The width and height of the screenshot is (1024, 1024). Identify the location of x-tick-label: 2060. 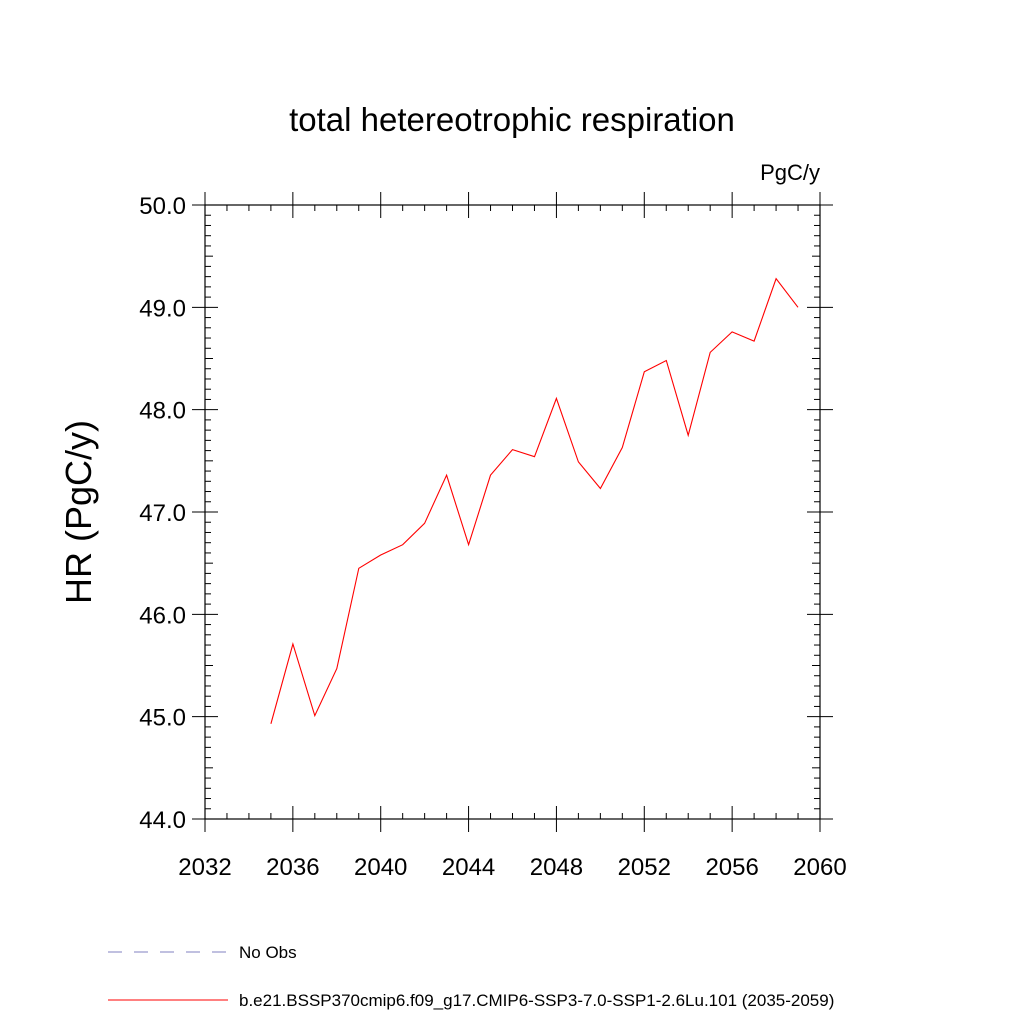
(819, 867).